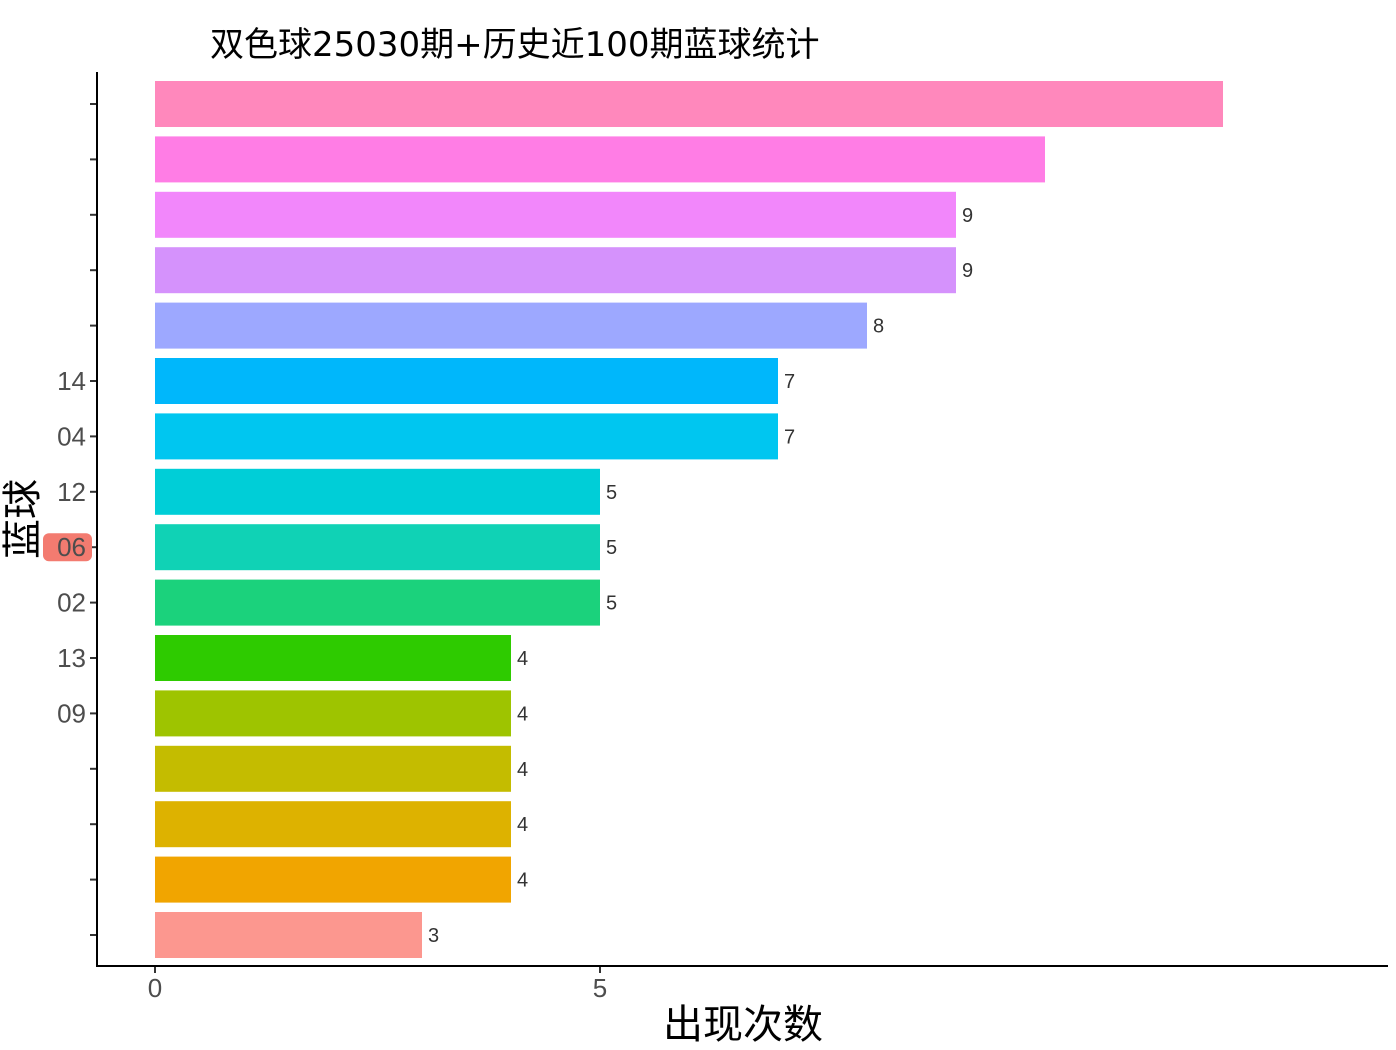 The image size is (1396, 1050). Describe the element at coordinates (515, 45) in the screenshot. I see `chart-title: 双色球25030期+历史近100期蓝球统计` at that location.